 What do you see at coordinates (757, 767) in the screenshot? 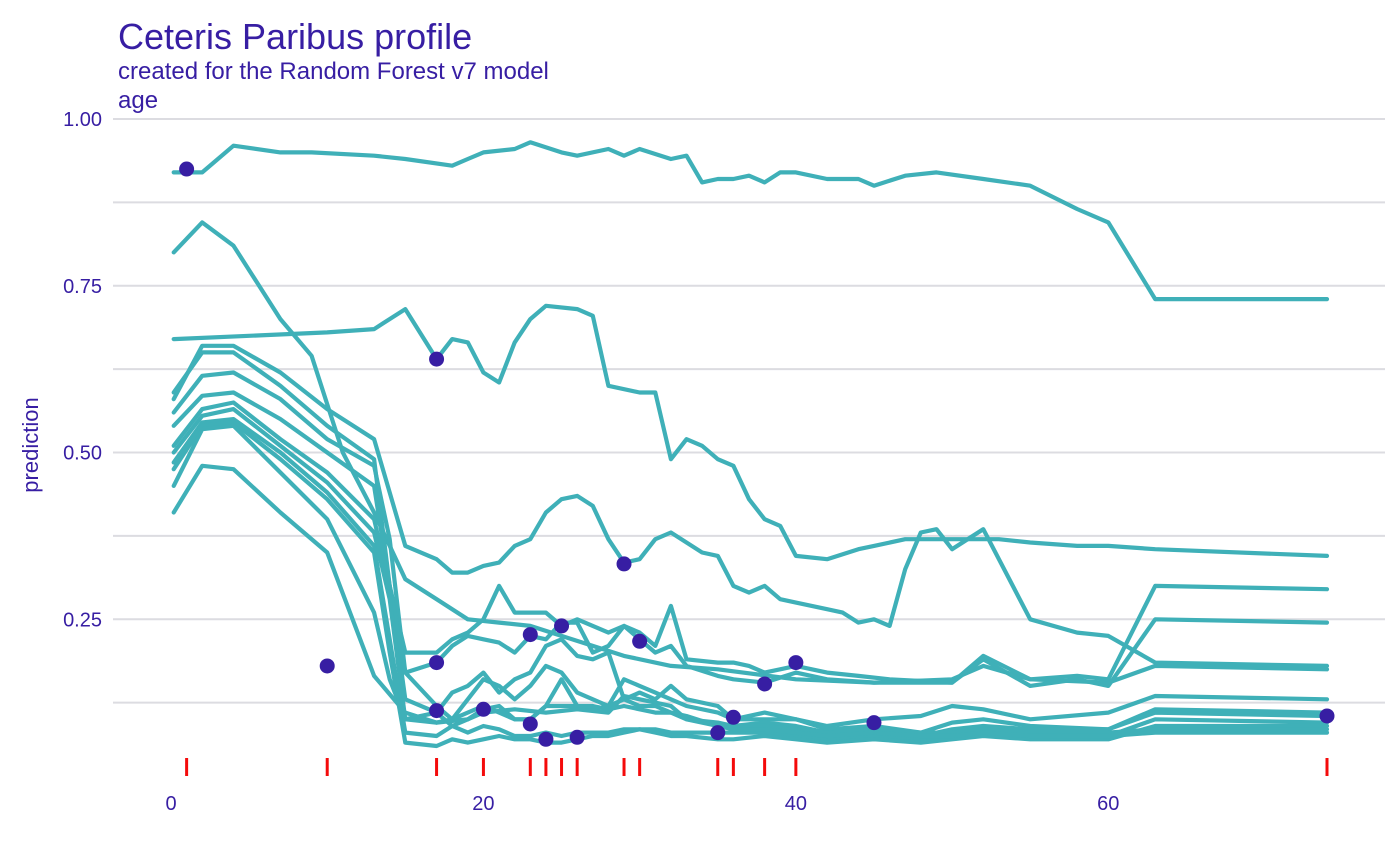
I see `rug-marks` at bounding box center [757, 767].